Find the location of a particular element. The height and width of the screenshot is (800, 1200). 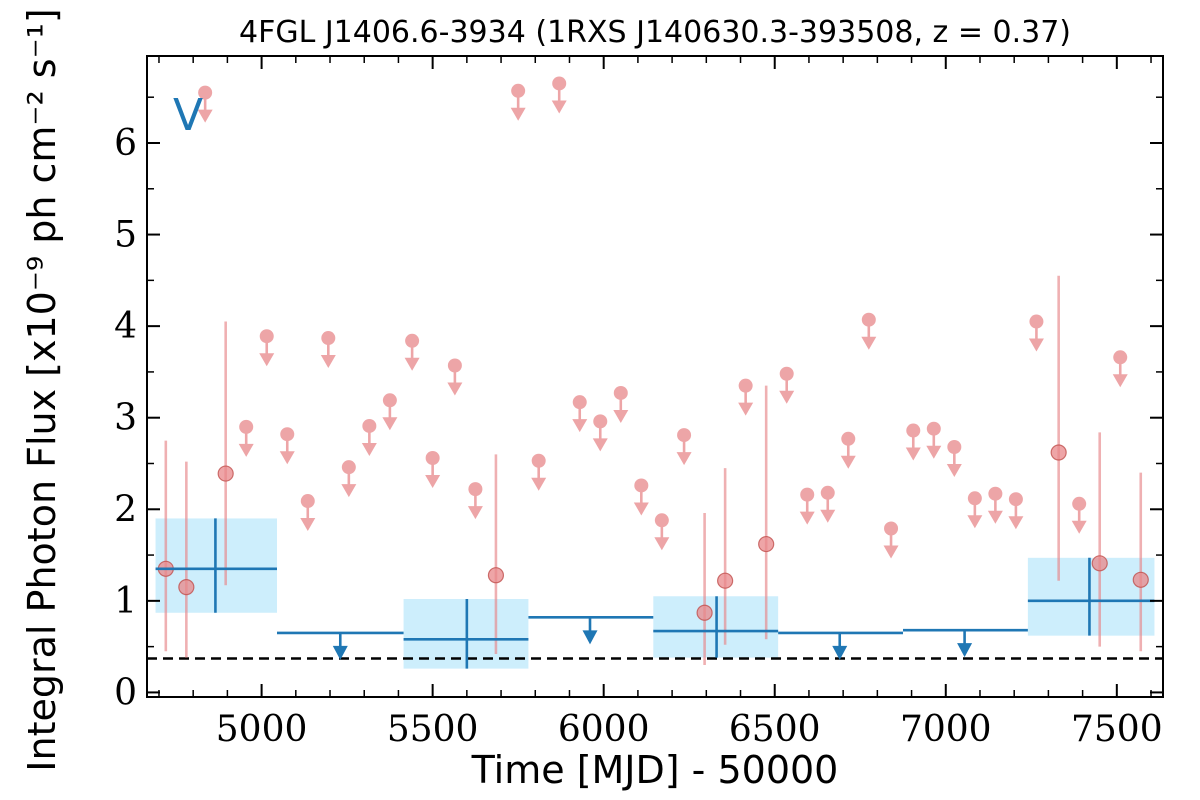

x-tick-label: 5500 is located at coordinates (433, 729).